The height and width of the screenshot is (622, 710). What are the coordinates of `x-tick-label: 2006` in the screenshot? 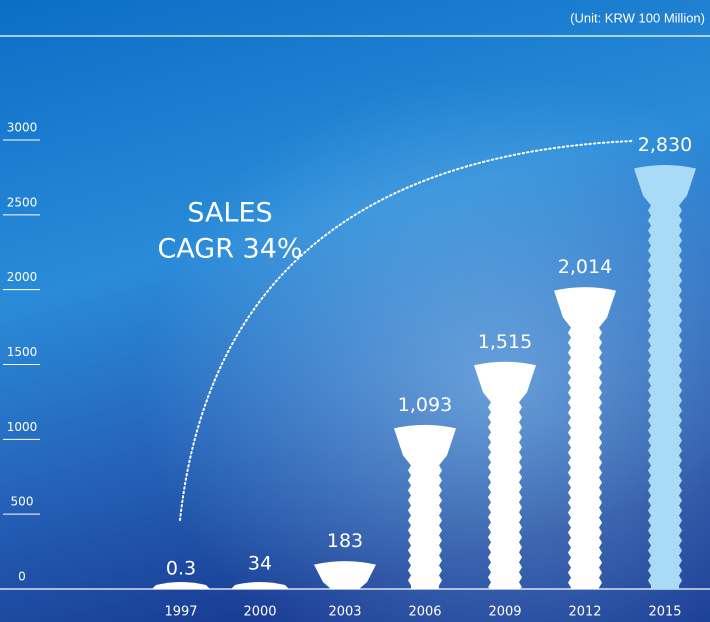 It's located at (424, 612).